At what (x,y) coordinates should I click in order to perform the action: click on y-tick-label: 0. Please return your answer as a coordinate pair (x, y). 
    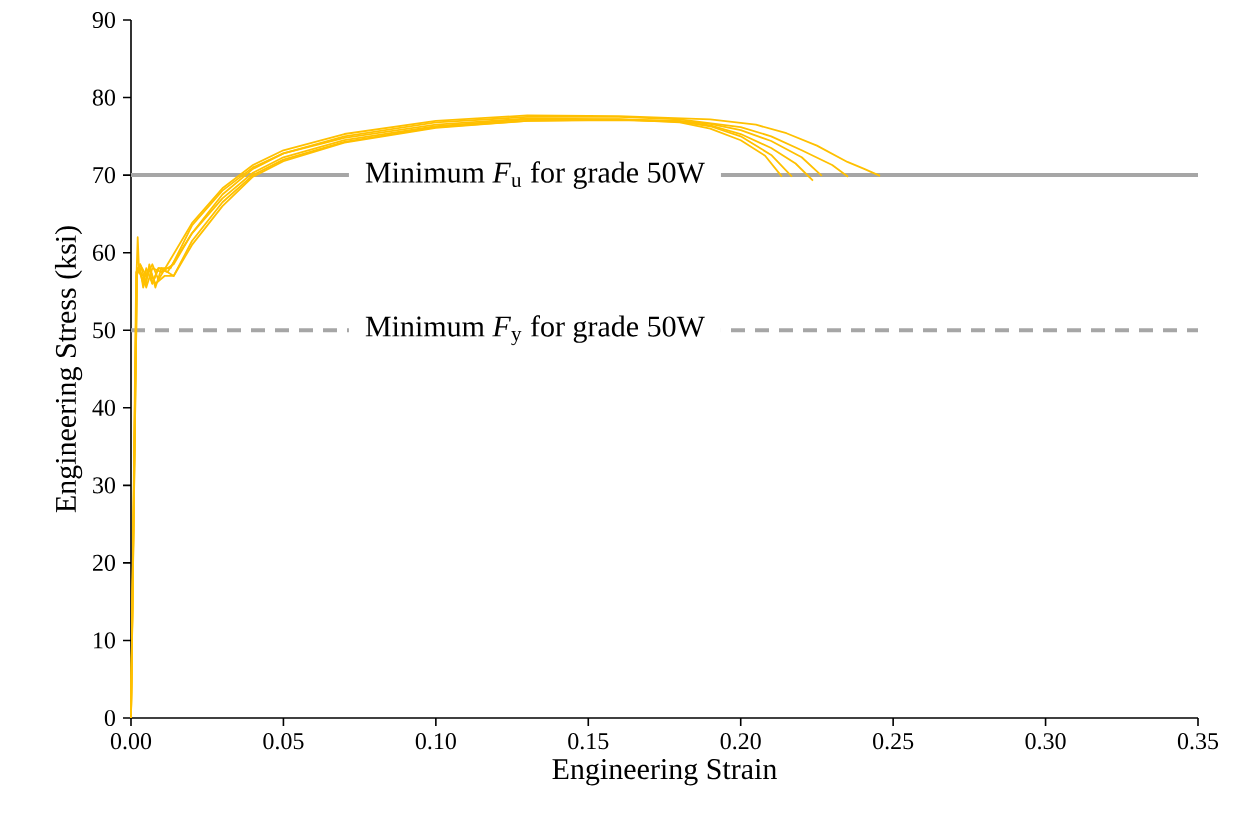
    Looking at the image, I should click on (110, 718).